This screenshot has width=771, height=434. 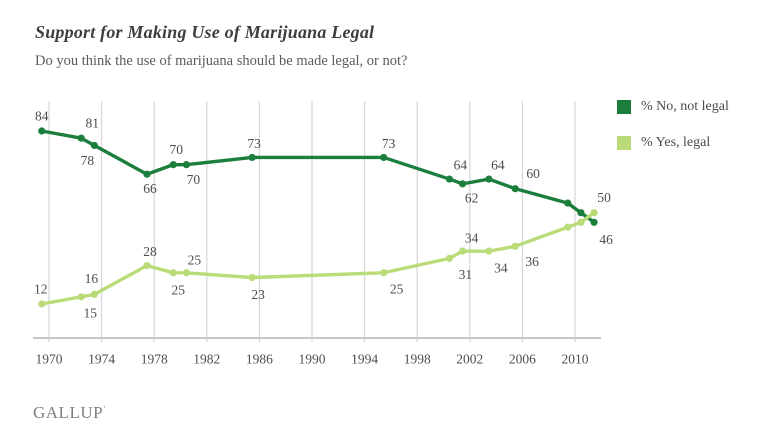 What do you see at coordinates (259, 359) in the screenshot?
I see `x-tick-label: 1986` at bounding box center [259, 359].